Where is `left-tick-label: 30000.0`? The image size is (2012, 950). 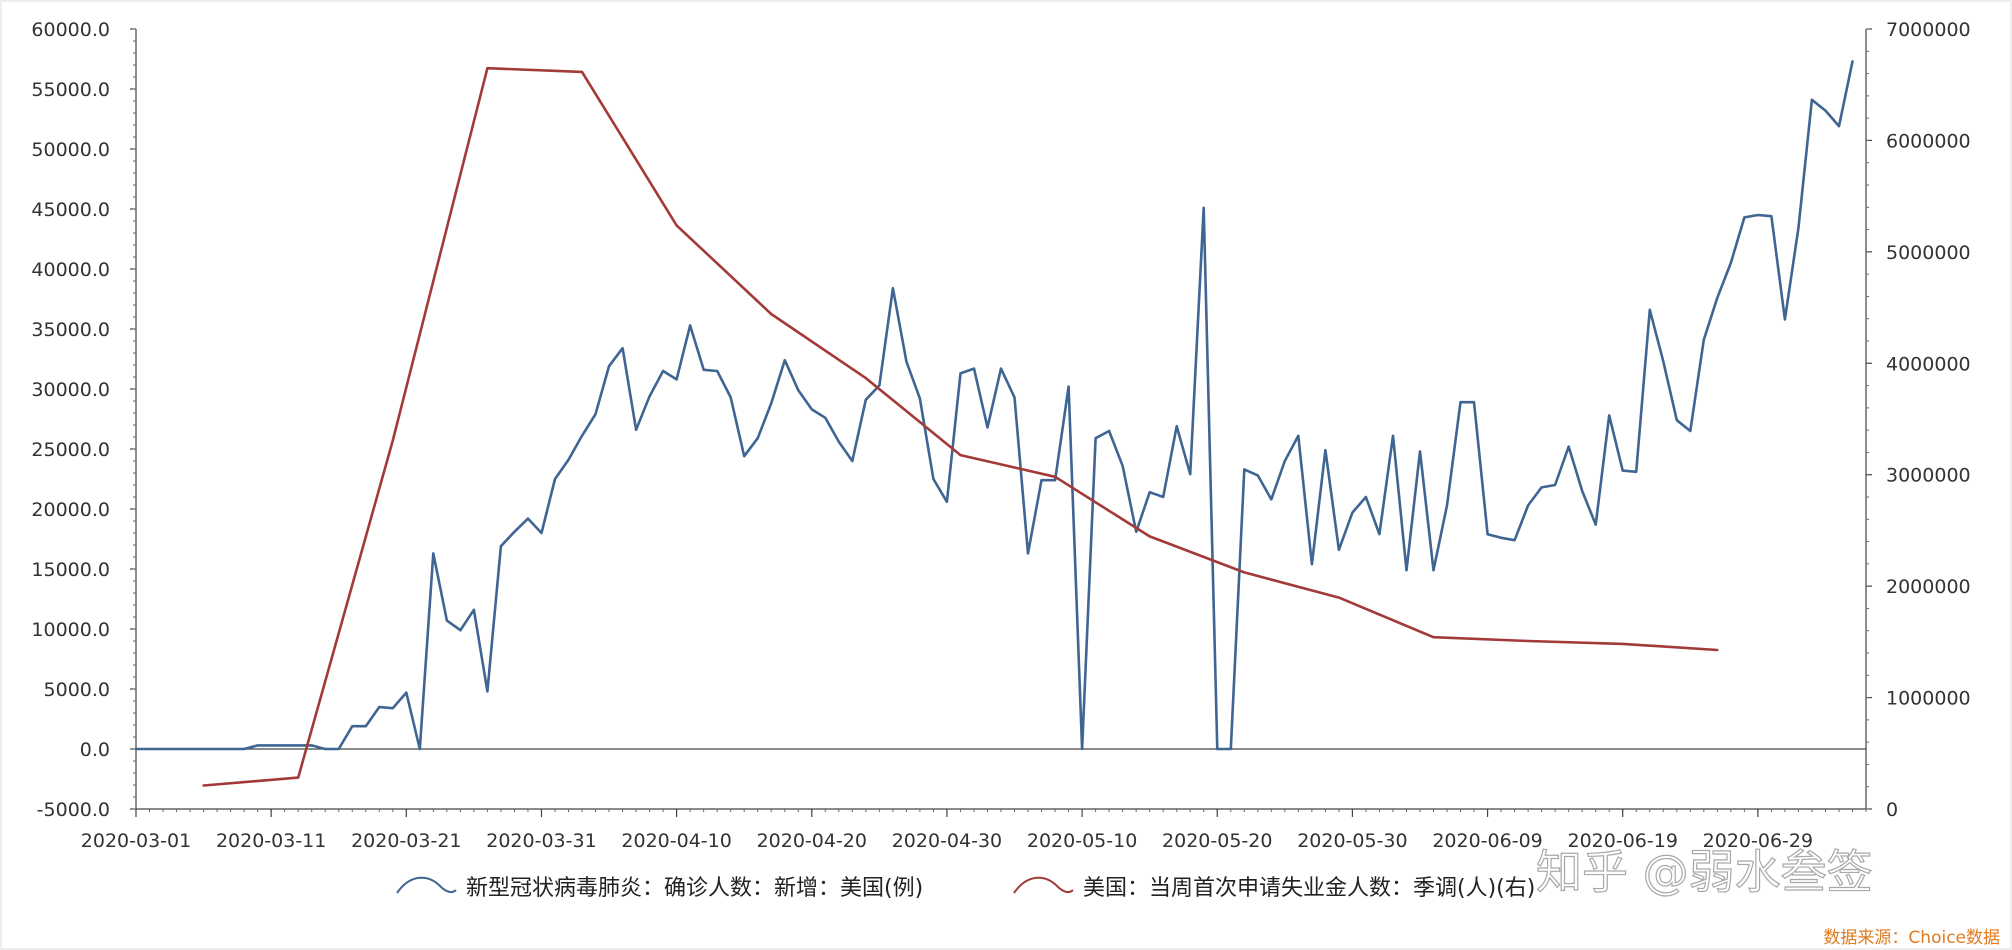
left-tick-label: 30000.0 is located at coordinates (70, 390).